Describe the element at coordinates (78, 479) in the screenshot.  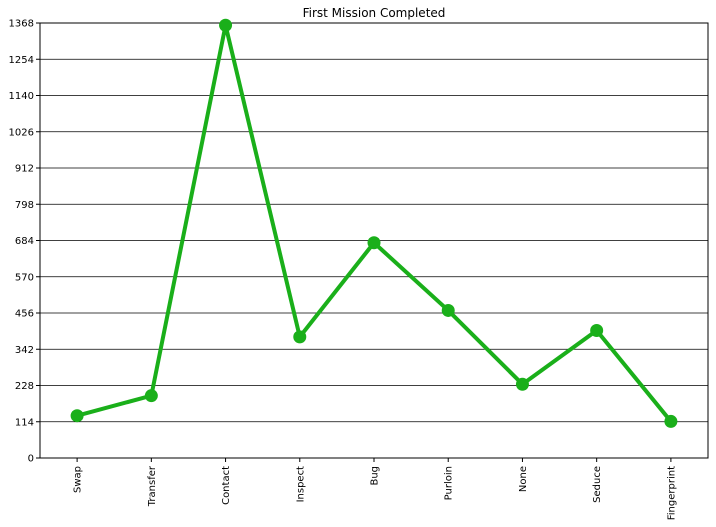
I see `x-tick-label: Swap` at that location.